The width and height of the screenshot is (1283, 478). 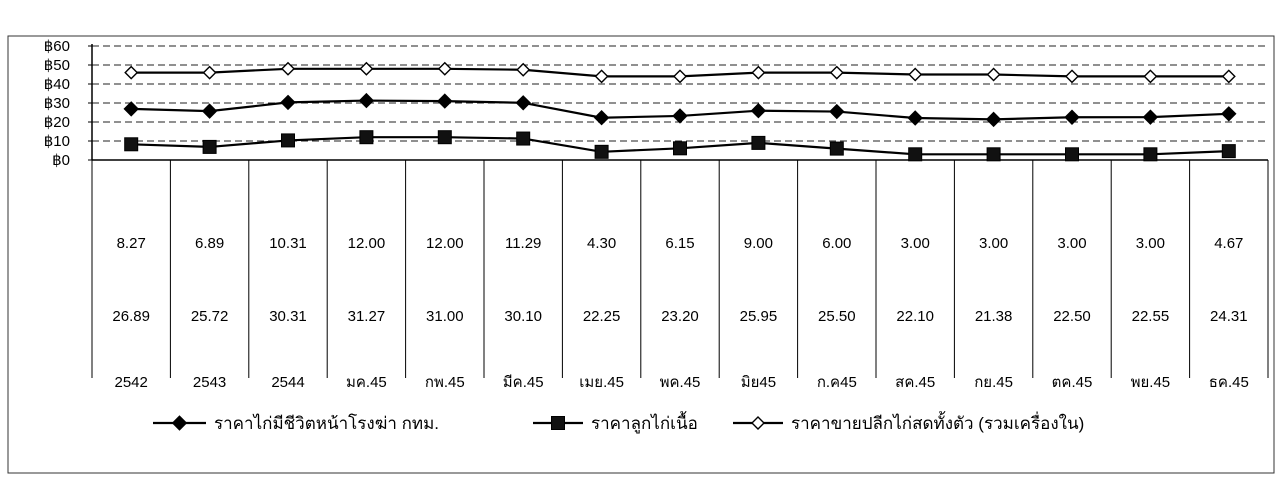 I want to click on table-cell-live-chicken-price: 21.38, so click(x=994, y=316).